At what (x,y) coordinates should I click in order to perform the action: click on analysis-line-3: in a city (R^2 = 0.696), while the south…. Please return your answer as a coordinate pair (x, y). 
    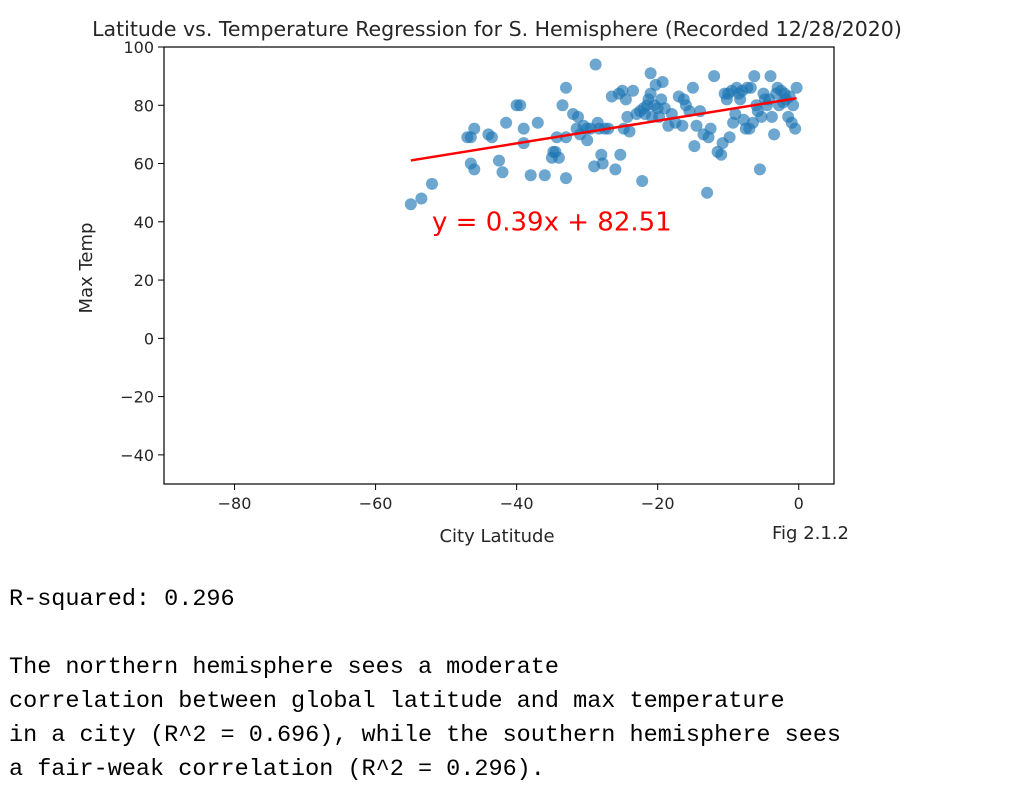
    Looking at the image, I should click on (425, 735).